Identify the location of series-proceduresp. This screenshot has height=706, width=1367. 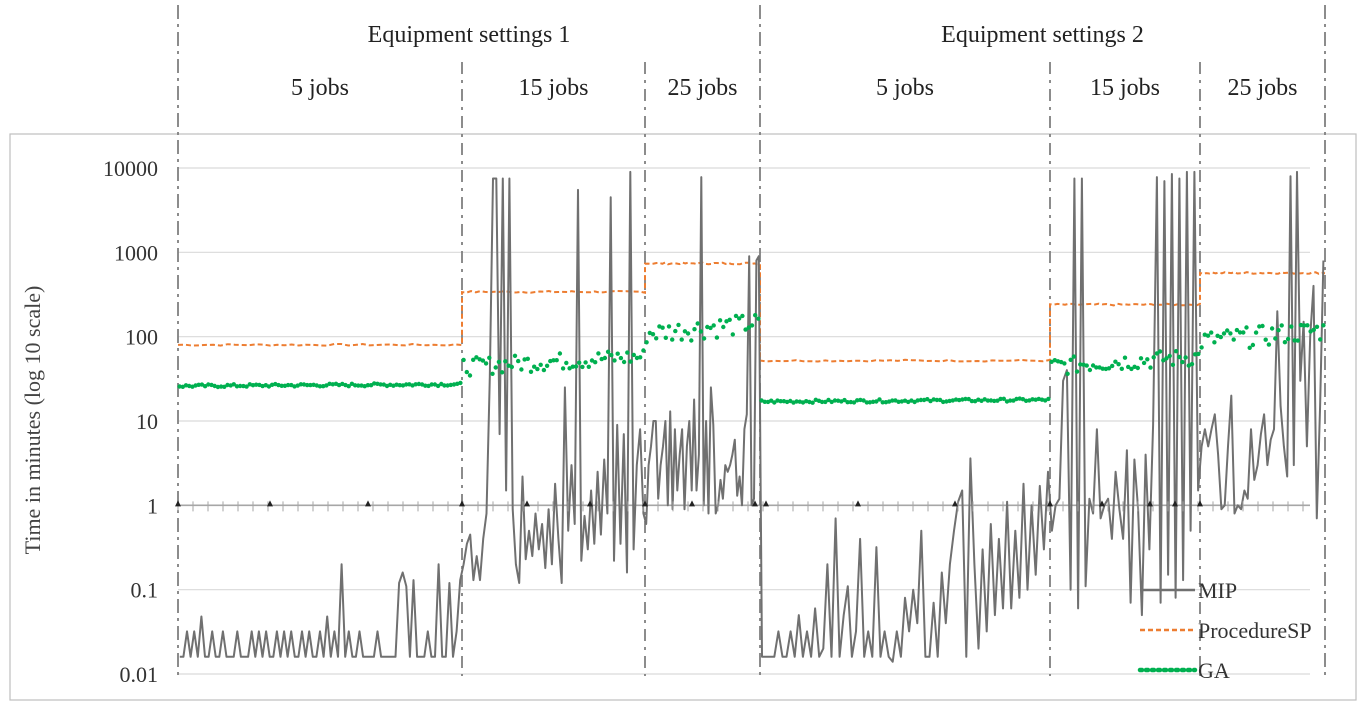
(751, 312).